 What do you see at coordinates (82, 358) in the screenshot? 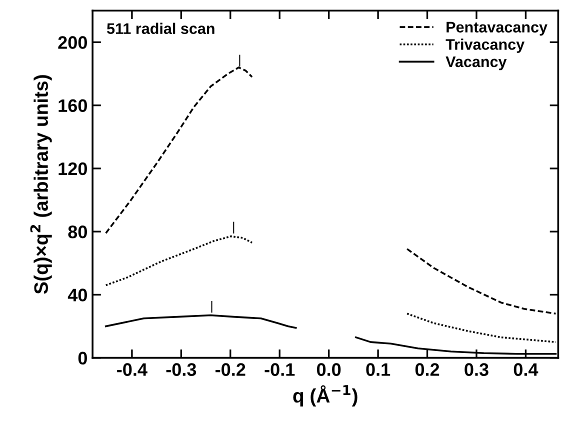
I see `y-tick-label: 0` at bounding box center [82, 358].